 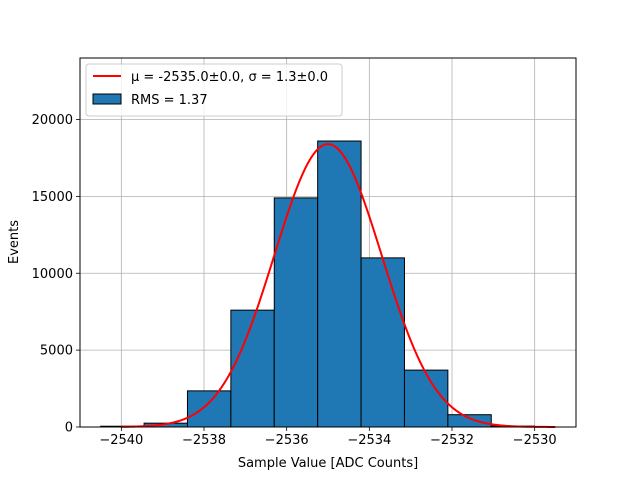 I want to click on x-axis-ticks: −2540 −2538 −2536 −2534 −2532 −2530, so click(x=328, y=437).